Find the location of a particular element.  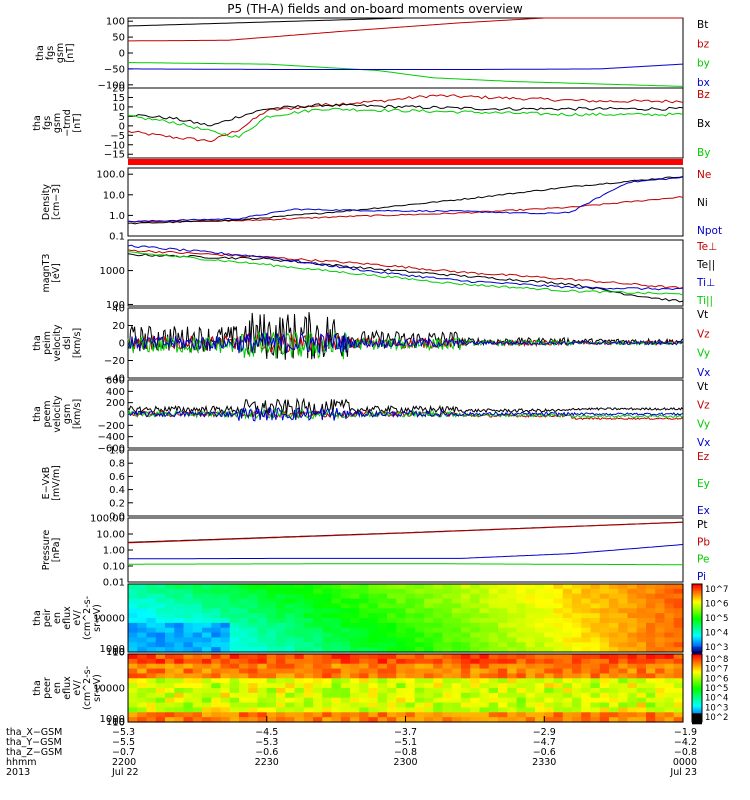

y-tick-label: 10 is located at coordinates (118, 107).